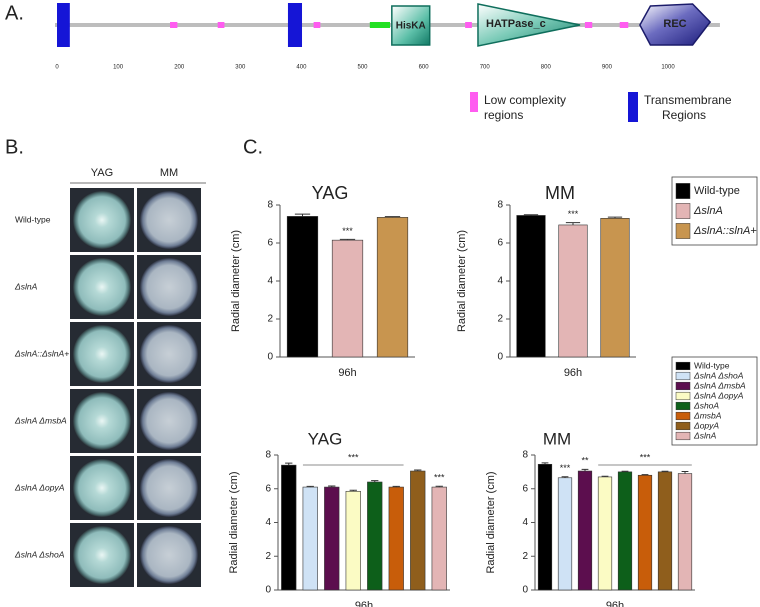 The height and width of the screenshot is (607, 760). What do you see at coordinates (706, 425) in the screenshot?
I see `legend-label: ΔopyA` at bounding box center [706, 425].